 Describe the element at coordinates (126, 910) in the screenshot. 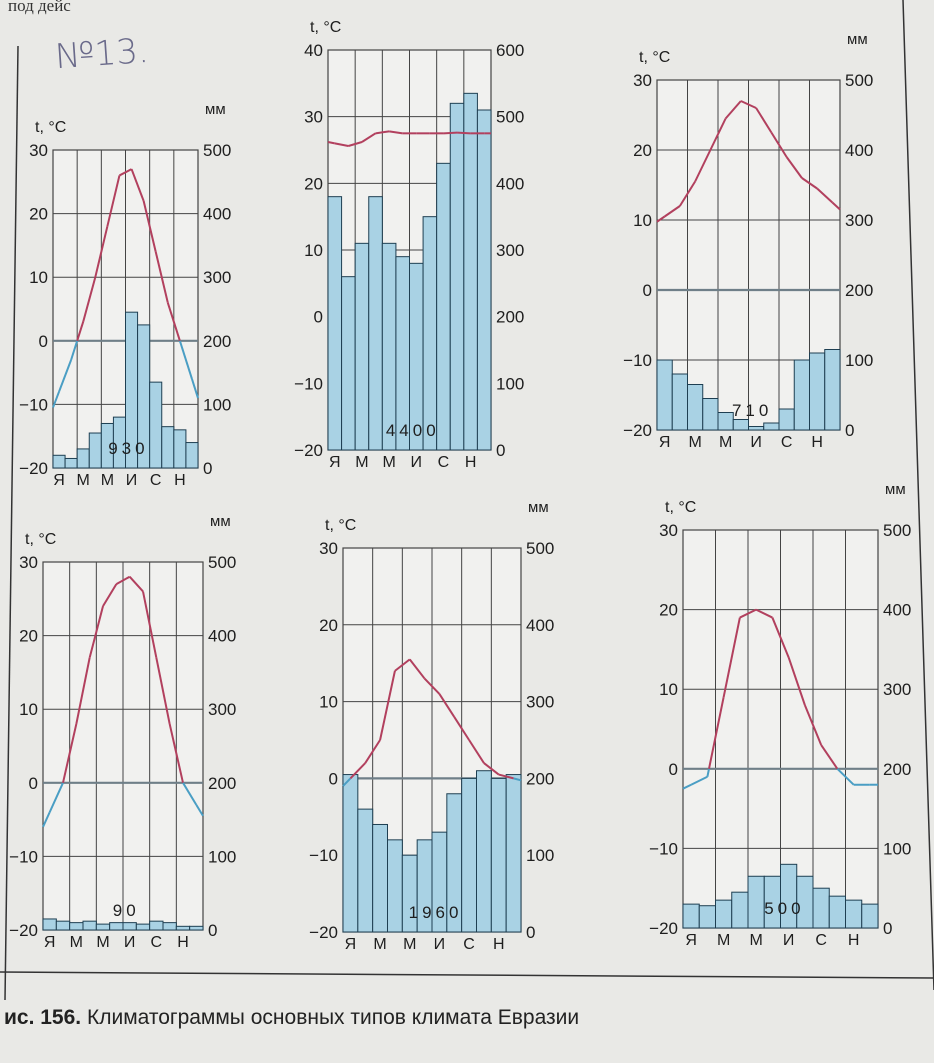

I see `annual-total: 90` at that location.